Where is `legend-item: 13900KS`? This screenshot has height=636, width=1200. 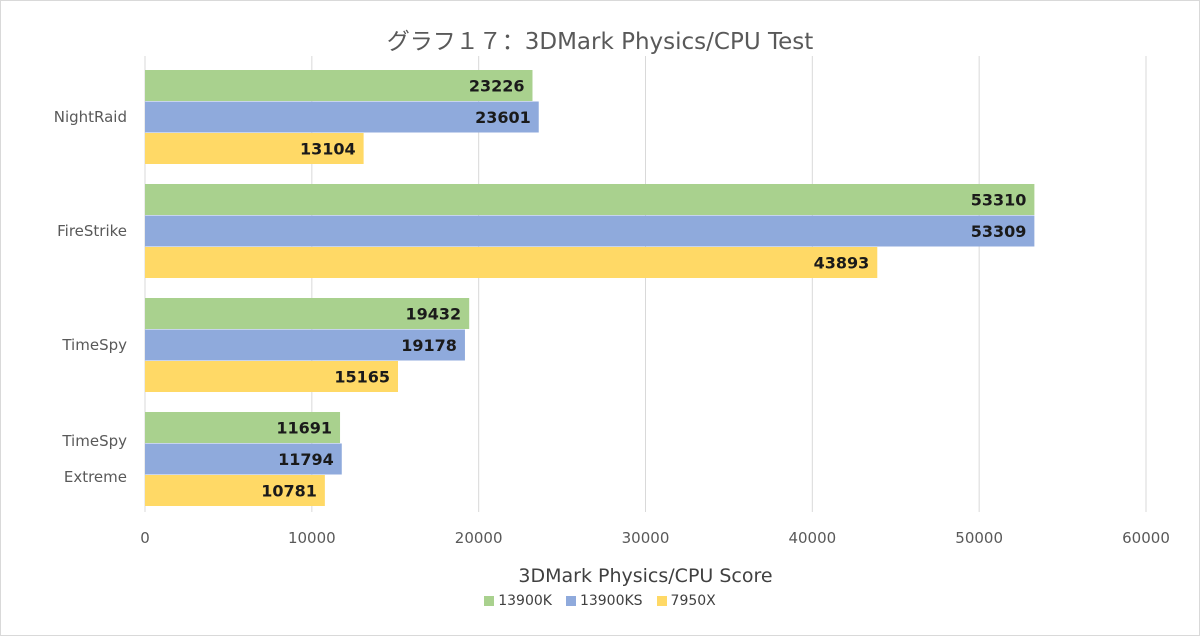
legend-item: 13900KS is located at coordinates (604, 601).